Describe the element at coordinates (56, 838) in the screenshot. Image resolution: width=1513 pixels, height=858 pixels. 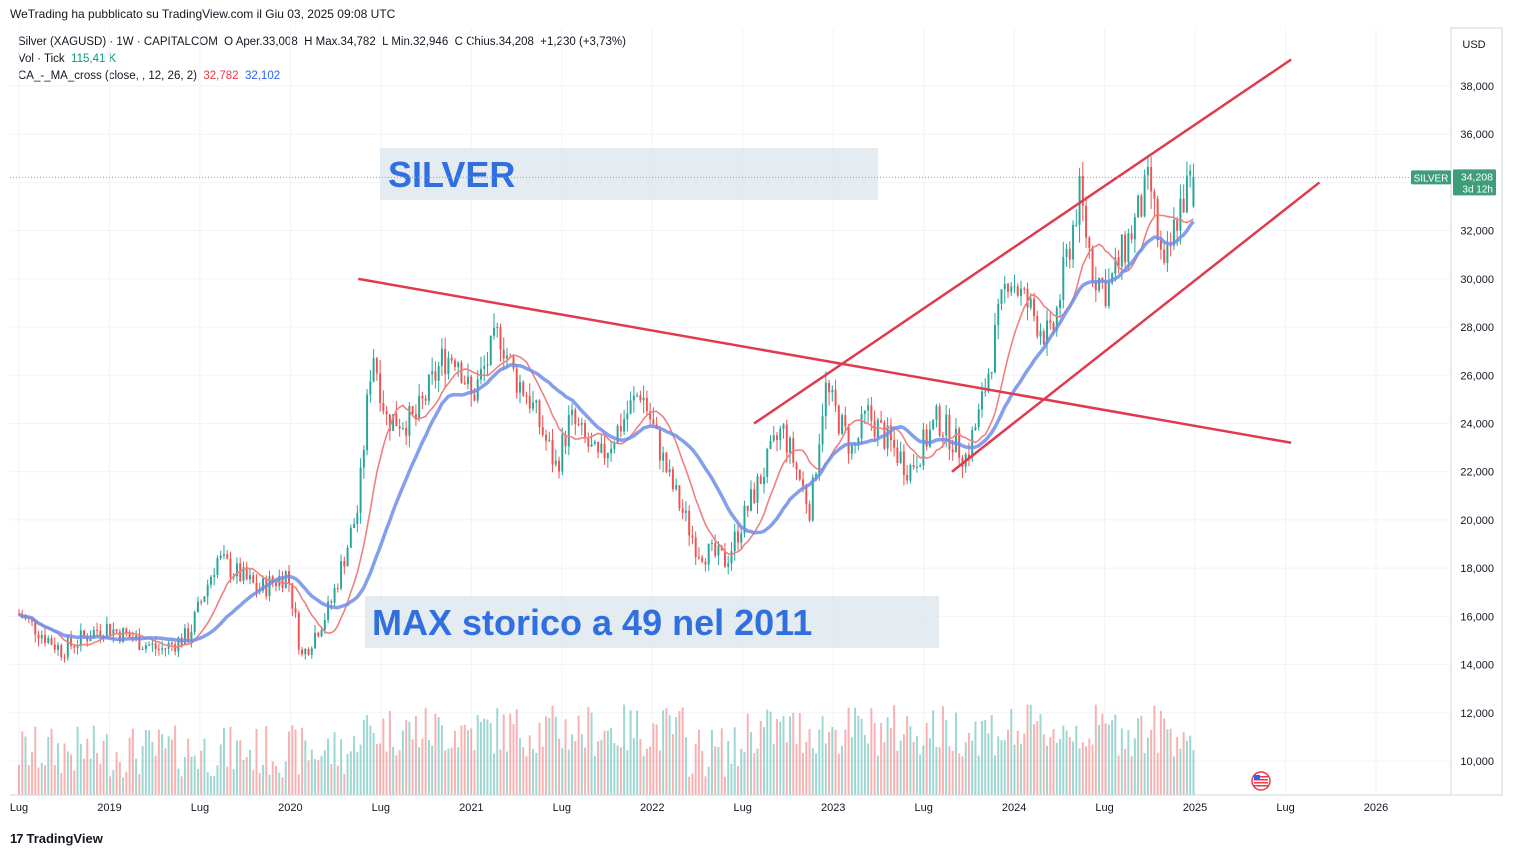
I see `tradingview-footer: 17 TradingView` at that location.